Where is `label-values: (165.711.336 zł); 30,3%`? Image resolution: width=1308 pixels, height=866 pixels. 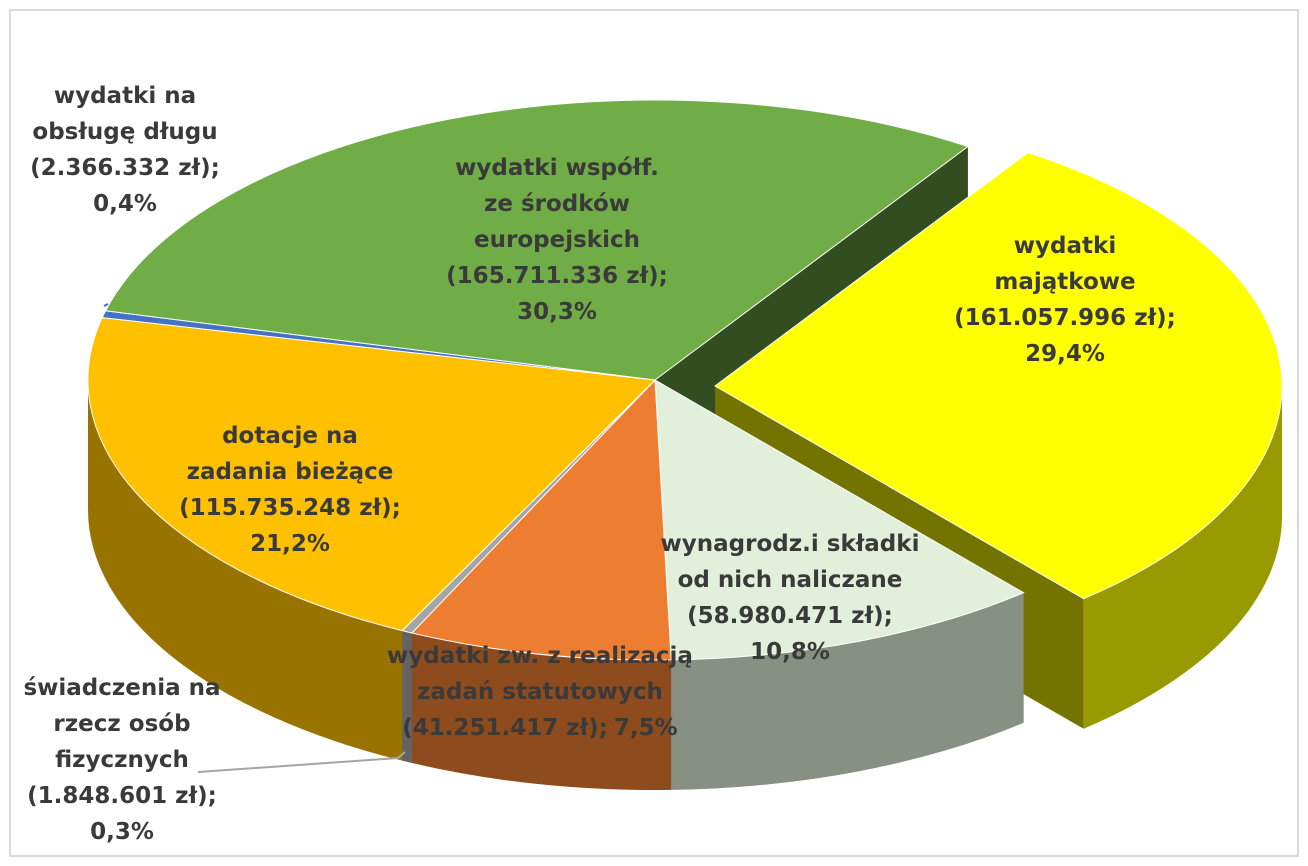 label-values: (165.711.336 zł); 30,3% is located at coordinates (557, 294).